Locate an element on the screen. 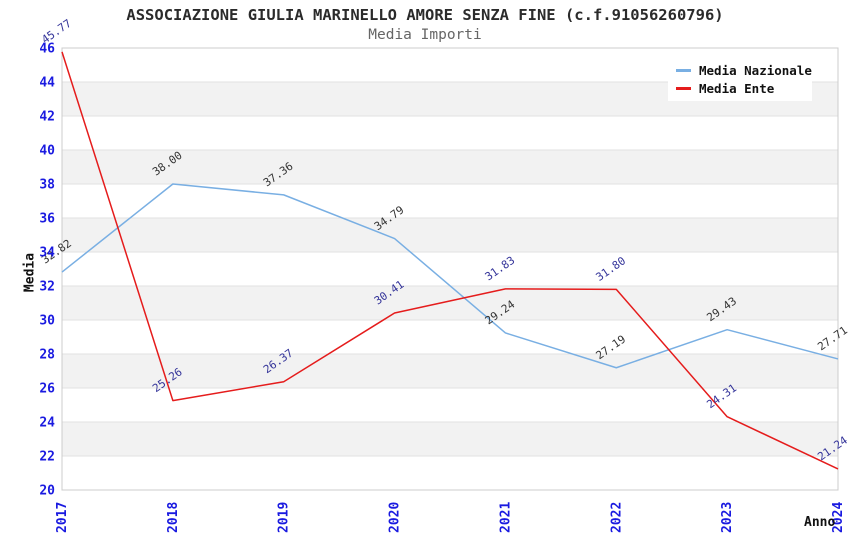 This screenshot has height=554, width=850. y-tick-label: 30 is located at coordinates (47, 321).